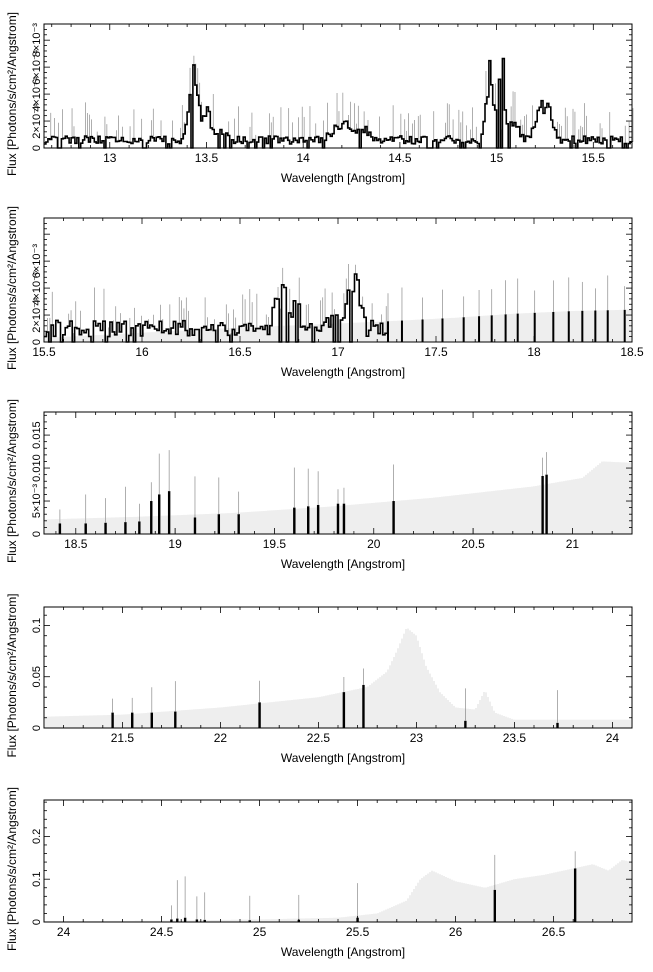 This screenshot has width=653, height=972. I want to click on x-tick-label: 22.5, so click(319, 738).